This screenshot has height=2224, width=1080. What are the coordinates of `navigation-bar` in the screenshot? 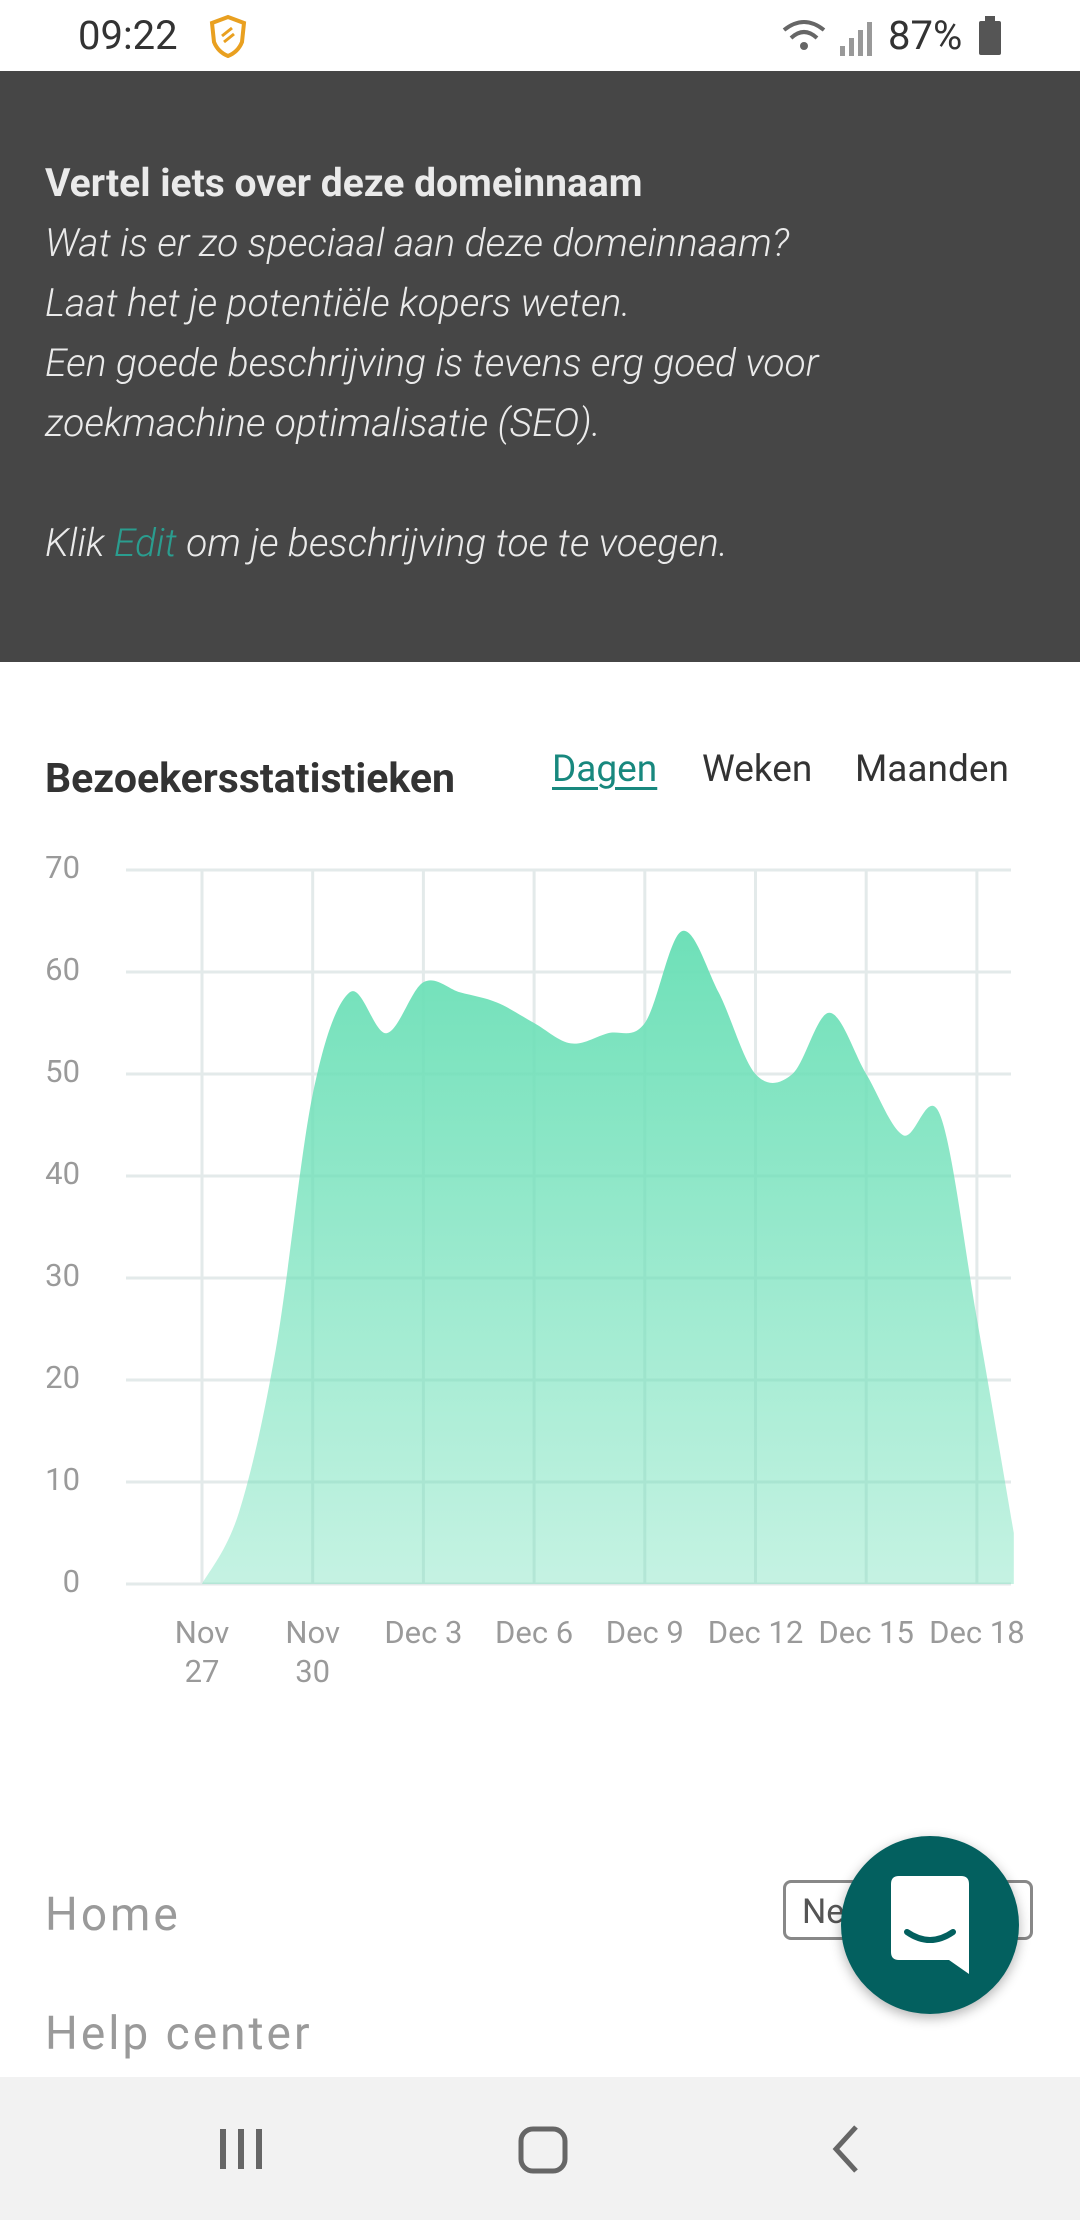 It's located at (540, 2148).